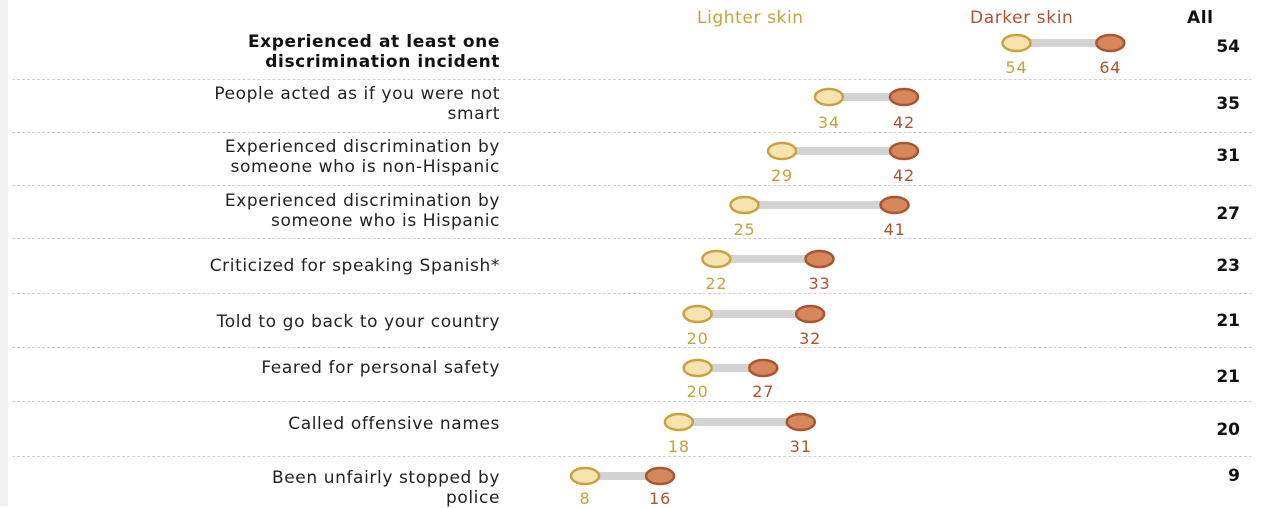 Image resolution: width=1268 pixels, height=508 pixels. I want to click on darker-skin-value: 64, so click(1110, 67).